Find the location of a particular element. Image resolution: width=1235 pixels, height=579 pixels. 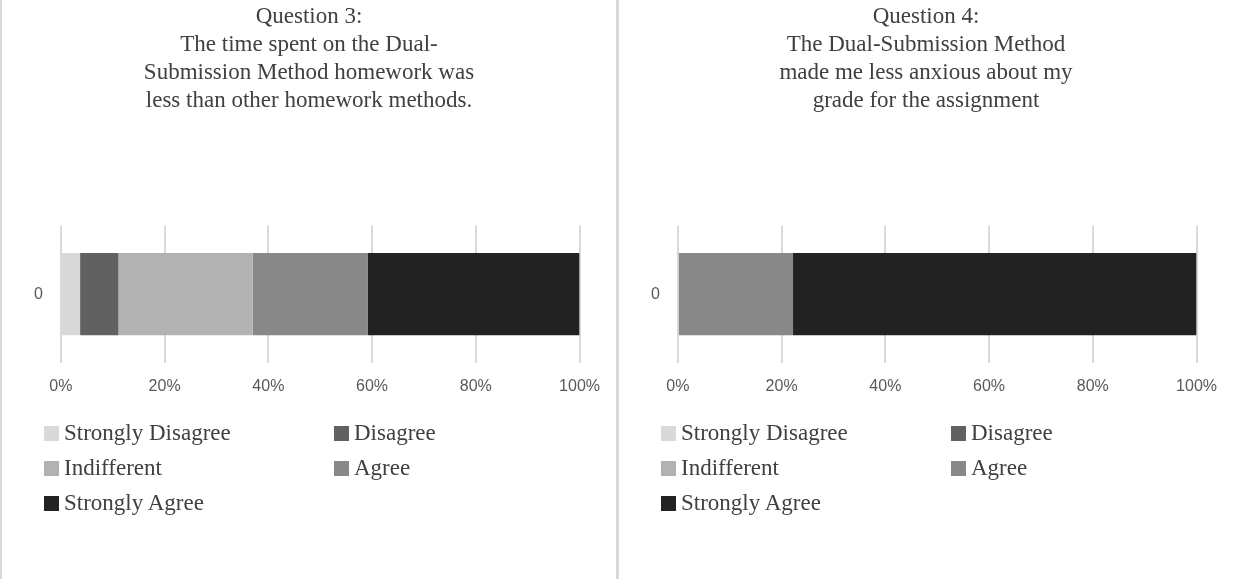

chart-title: Question 4: The Dual-Submission Method made me less anxious about my grade for the assignment is located at coordinates (926, 58).